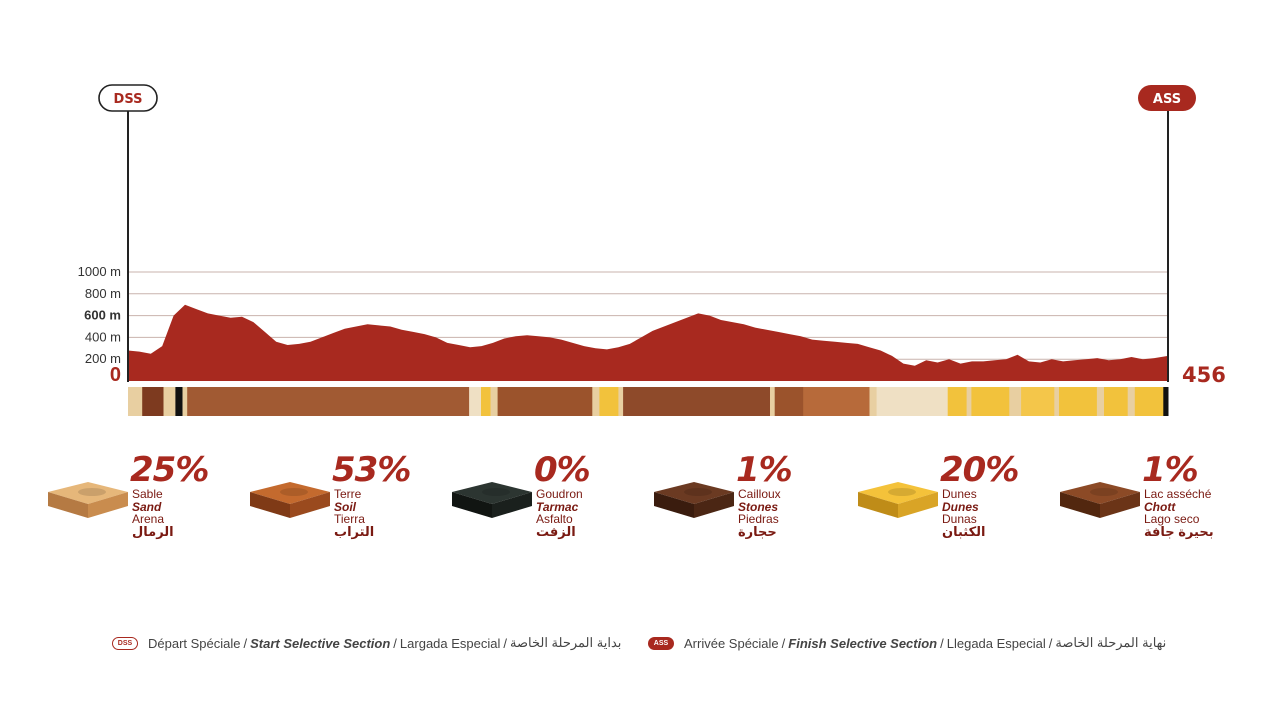  Describe the element at coordinates (103, 293) in the screenshot. I see `y-tick-label: 800 m` at that location.